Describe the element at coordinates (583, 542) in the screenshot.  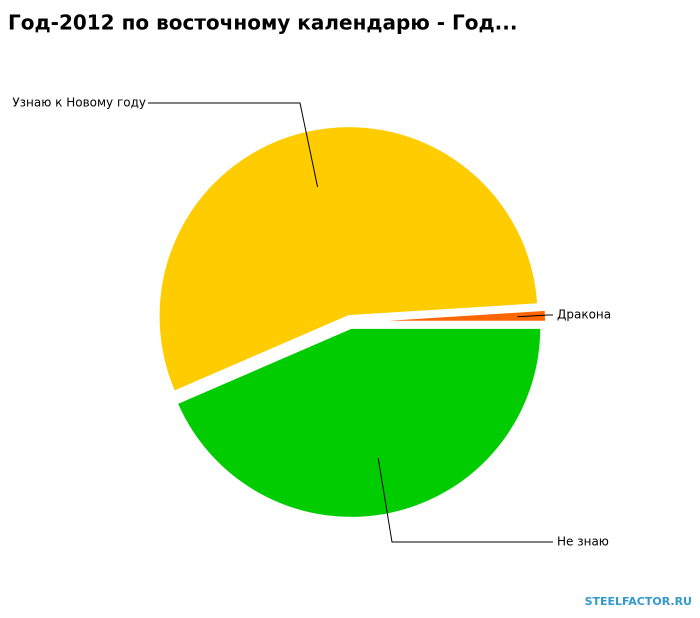
I see `slice-label: Не знаю` at that location.